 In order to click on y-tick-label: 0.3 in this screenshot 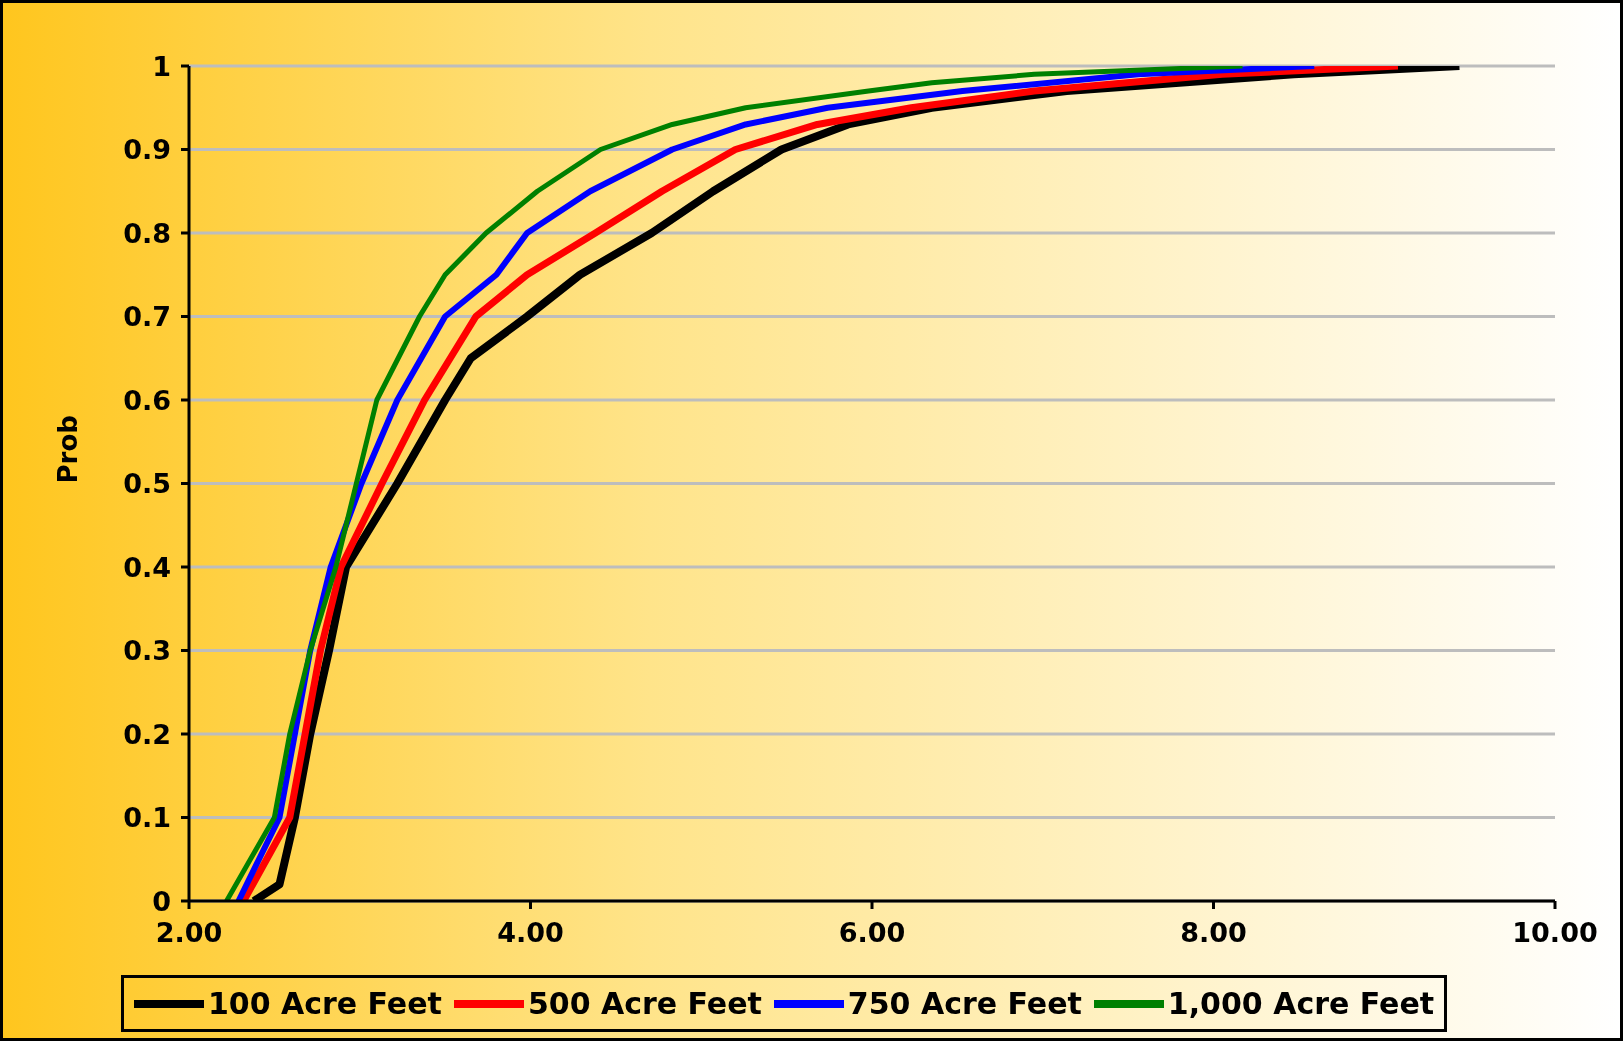, I will do `click(147, 651)`.